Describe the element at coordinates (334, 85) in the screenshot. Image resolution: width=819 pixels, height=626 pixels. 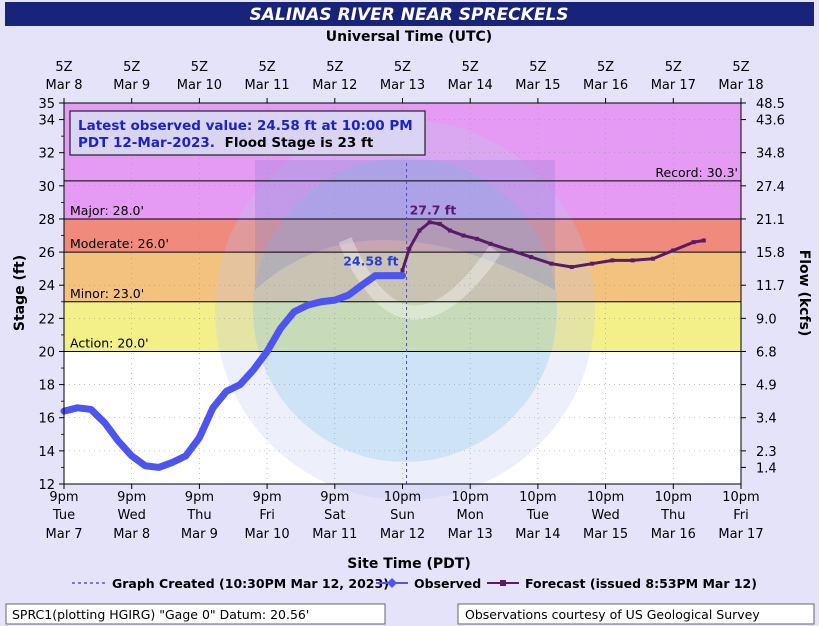
I see `x-top-tick-date: Mar 12` at that location.